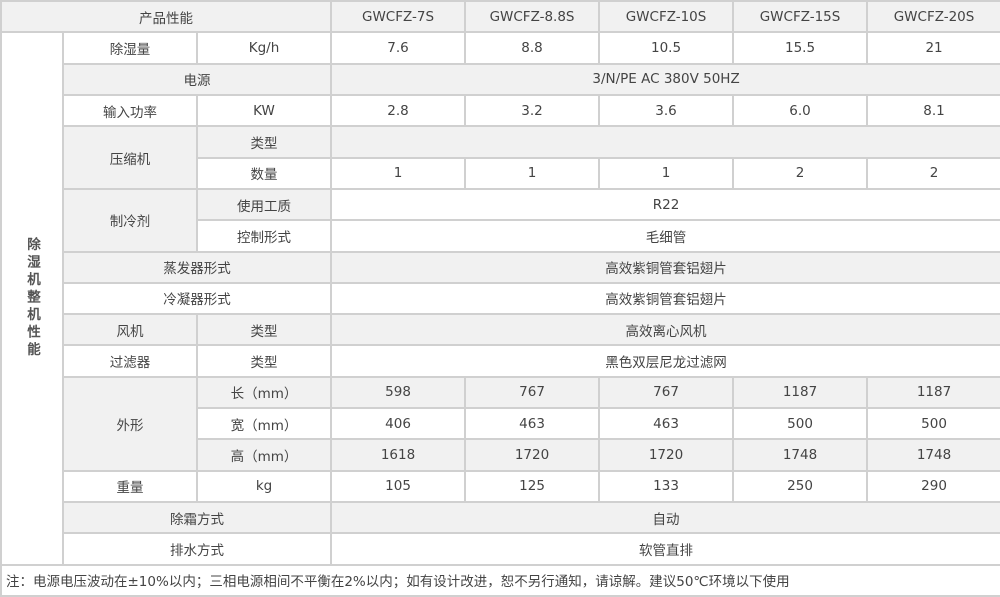  Describe the element at coordinates (665, 236) in the screenshot. I see `cell: 毛细管` at that location.